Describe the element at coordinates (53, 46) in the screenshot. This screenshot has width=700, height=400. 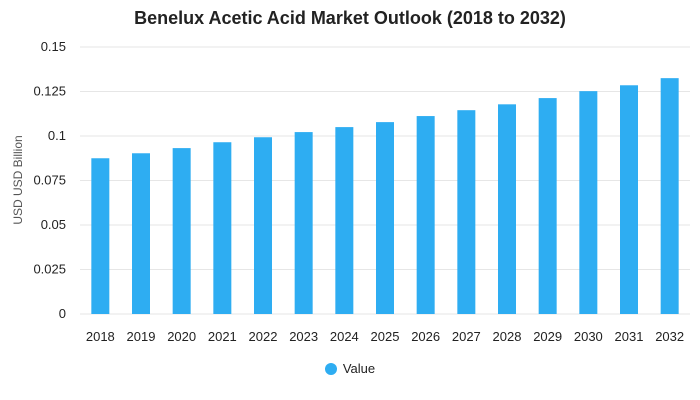
I see `y-tick-label: 0.15` at that location.